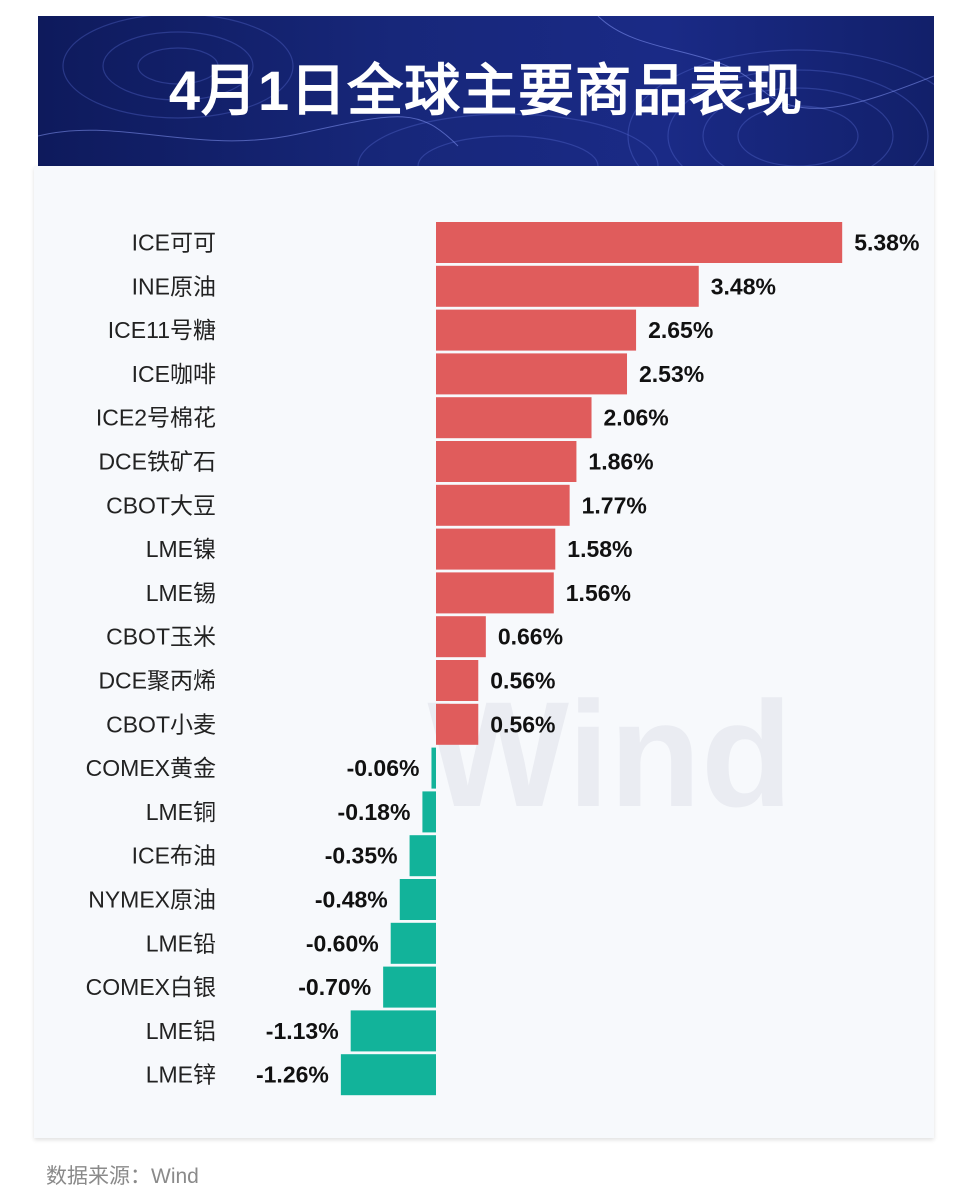  Describe the element at coordinates (636, 418) in the screenshot. I see `value-label: 2.06%` at that location.